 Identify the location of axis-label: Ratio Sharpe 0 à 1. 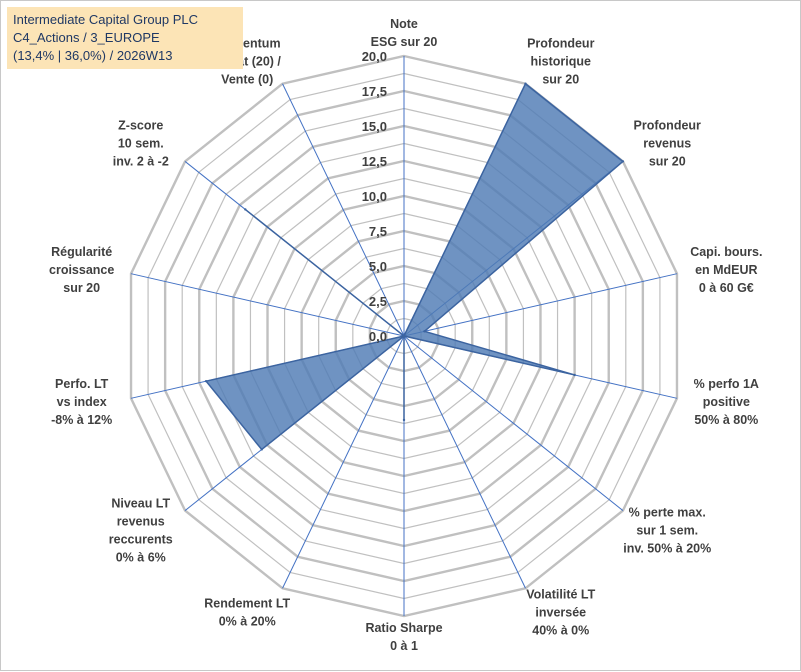
(403, 637).